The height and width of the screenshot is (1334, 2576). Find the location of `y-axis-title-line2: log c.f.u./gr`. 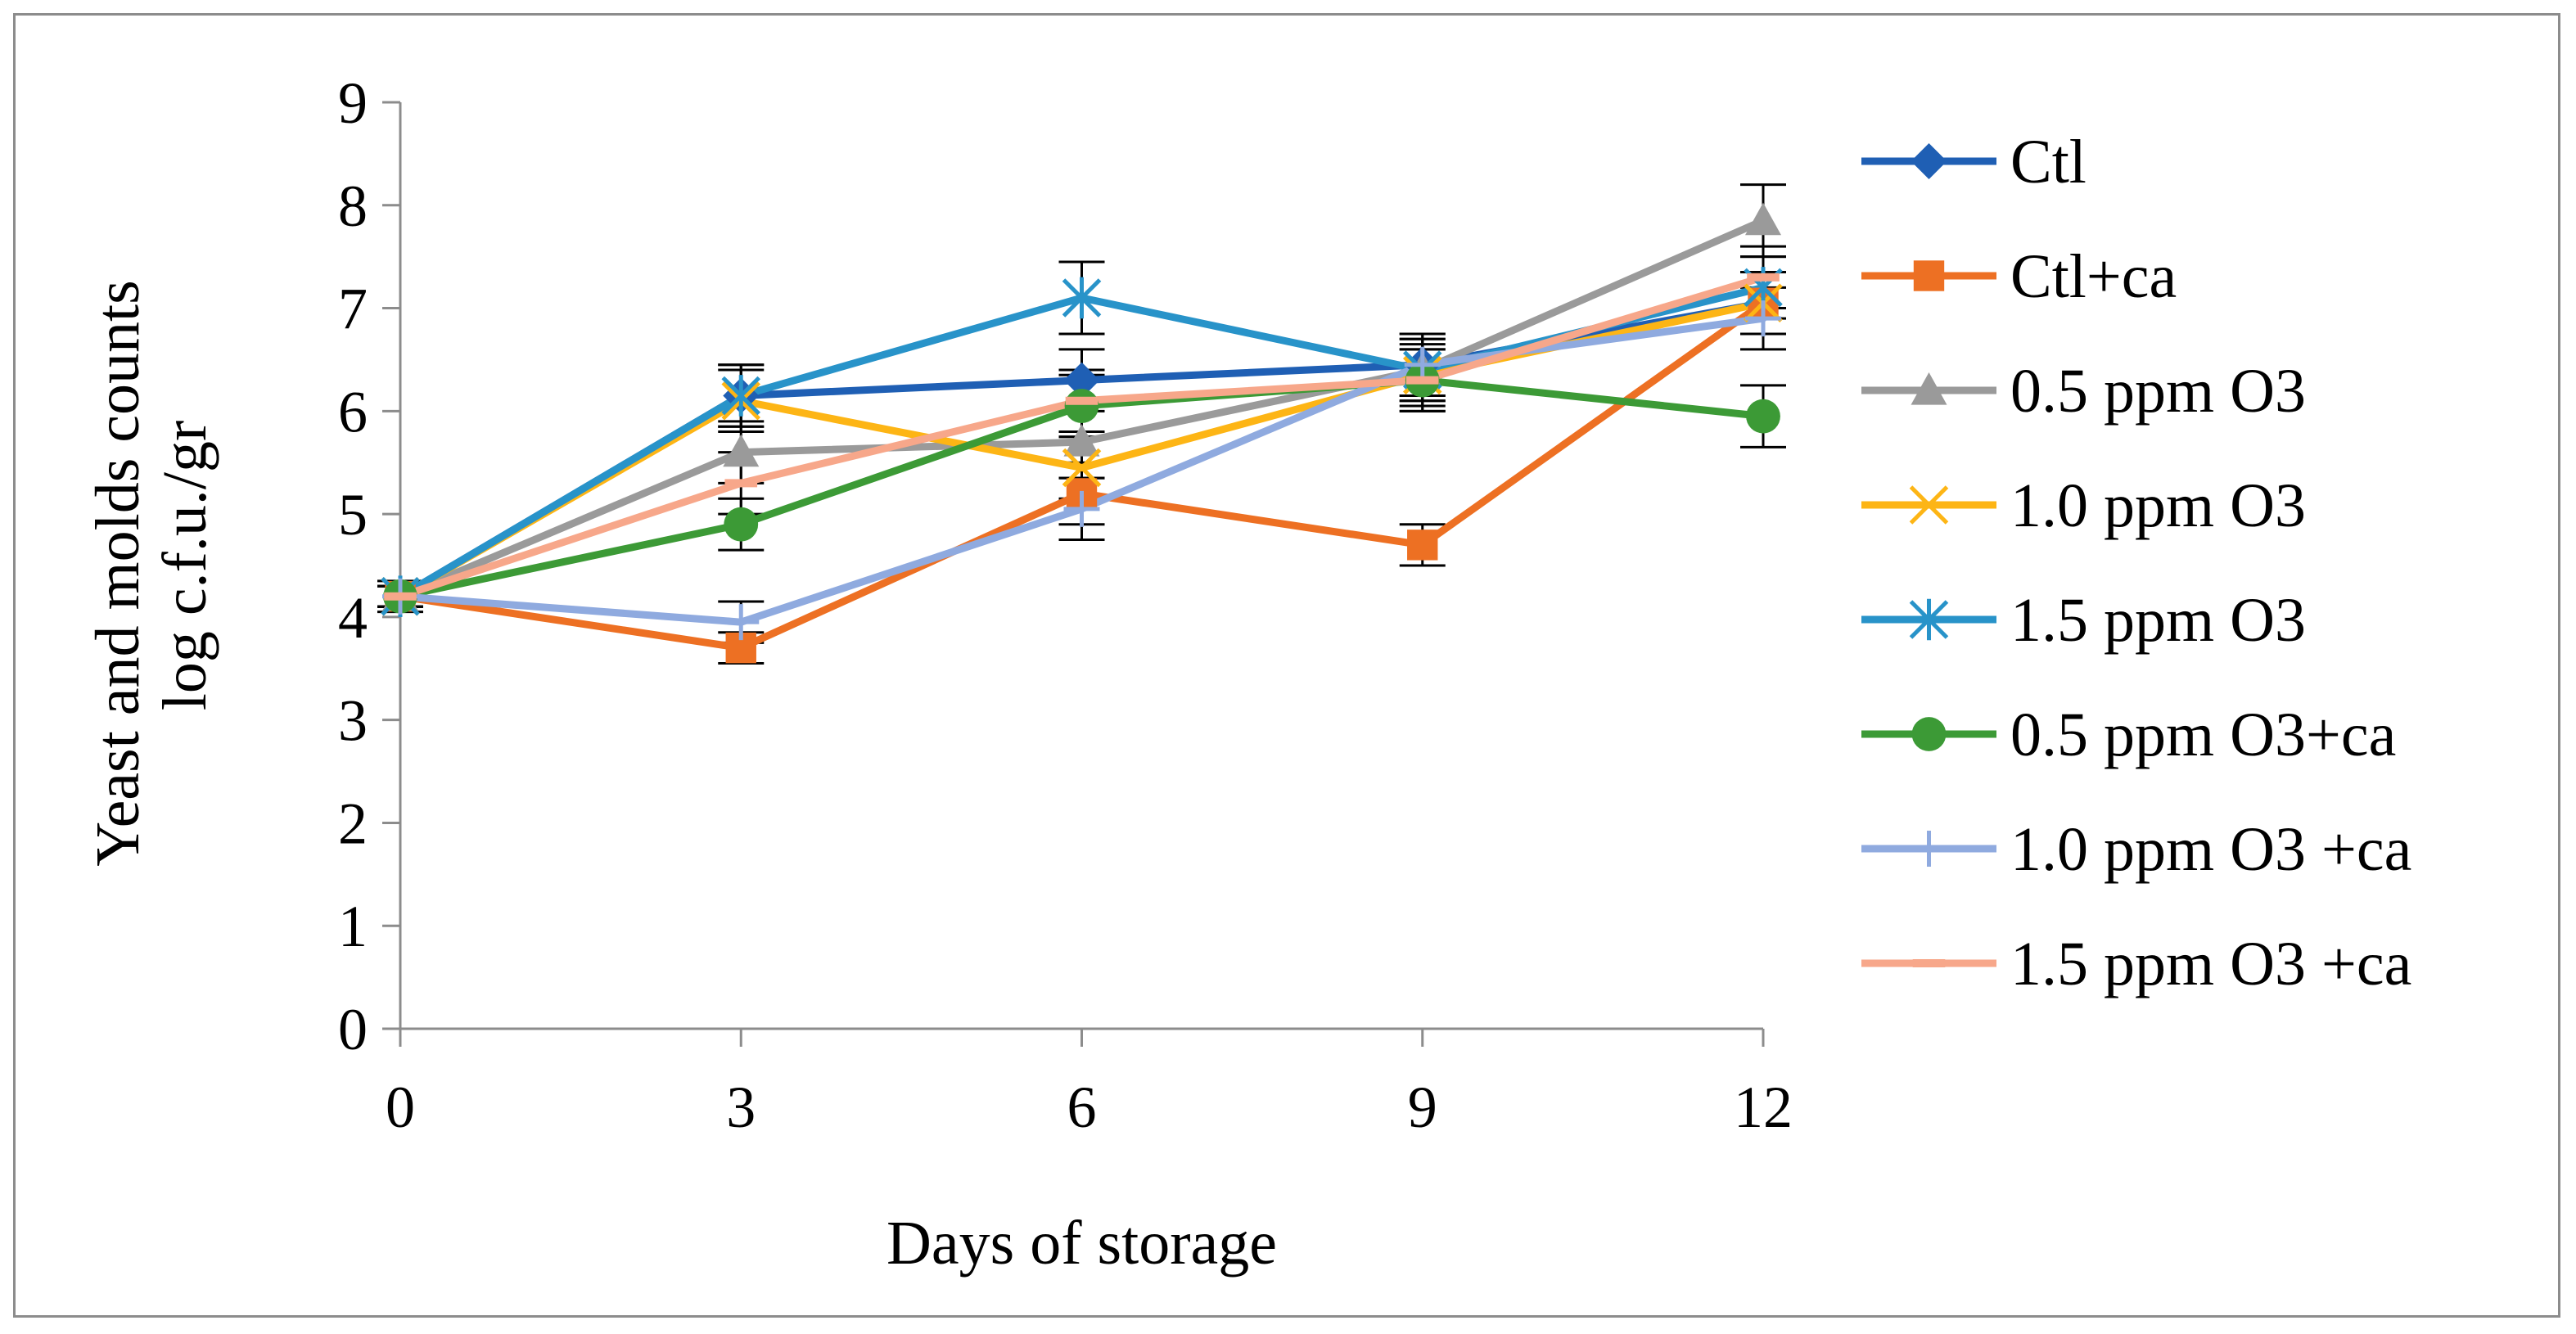

y-axis-title-line2: log c.f.u./gr is located at coordinates (185, 566).